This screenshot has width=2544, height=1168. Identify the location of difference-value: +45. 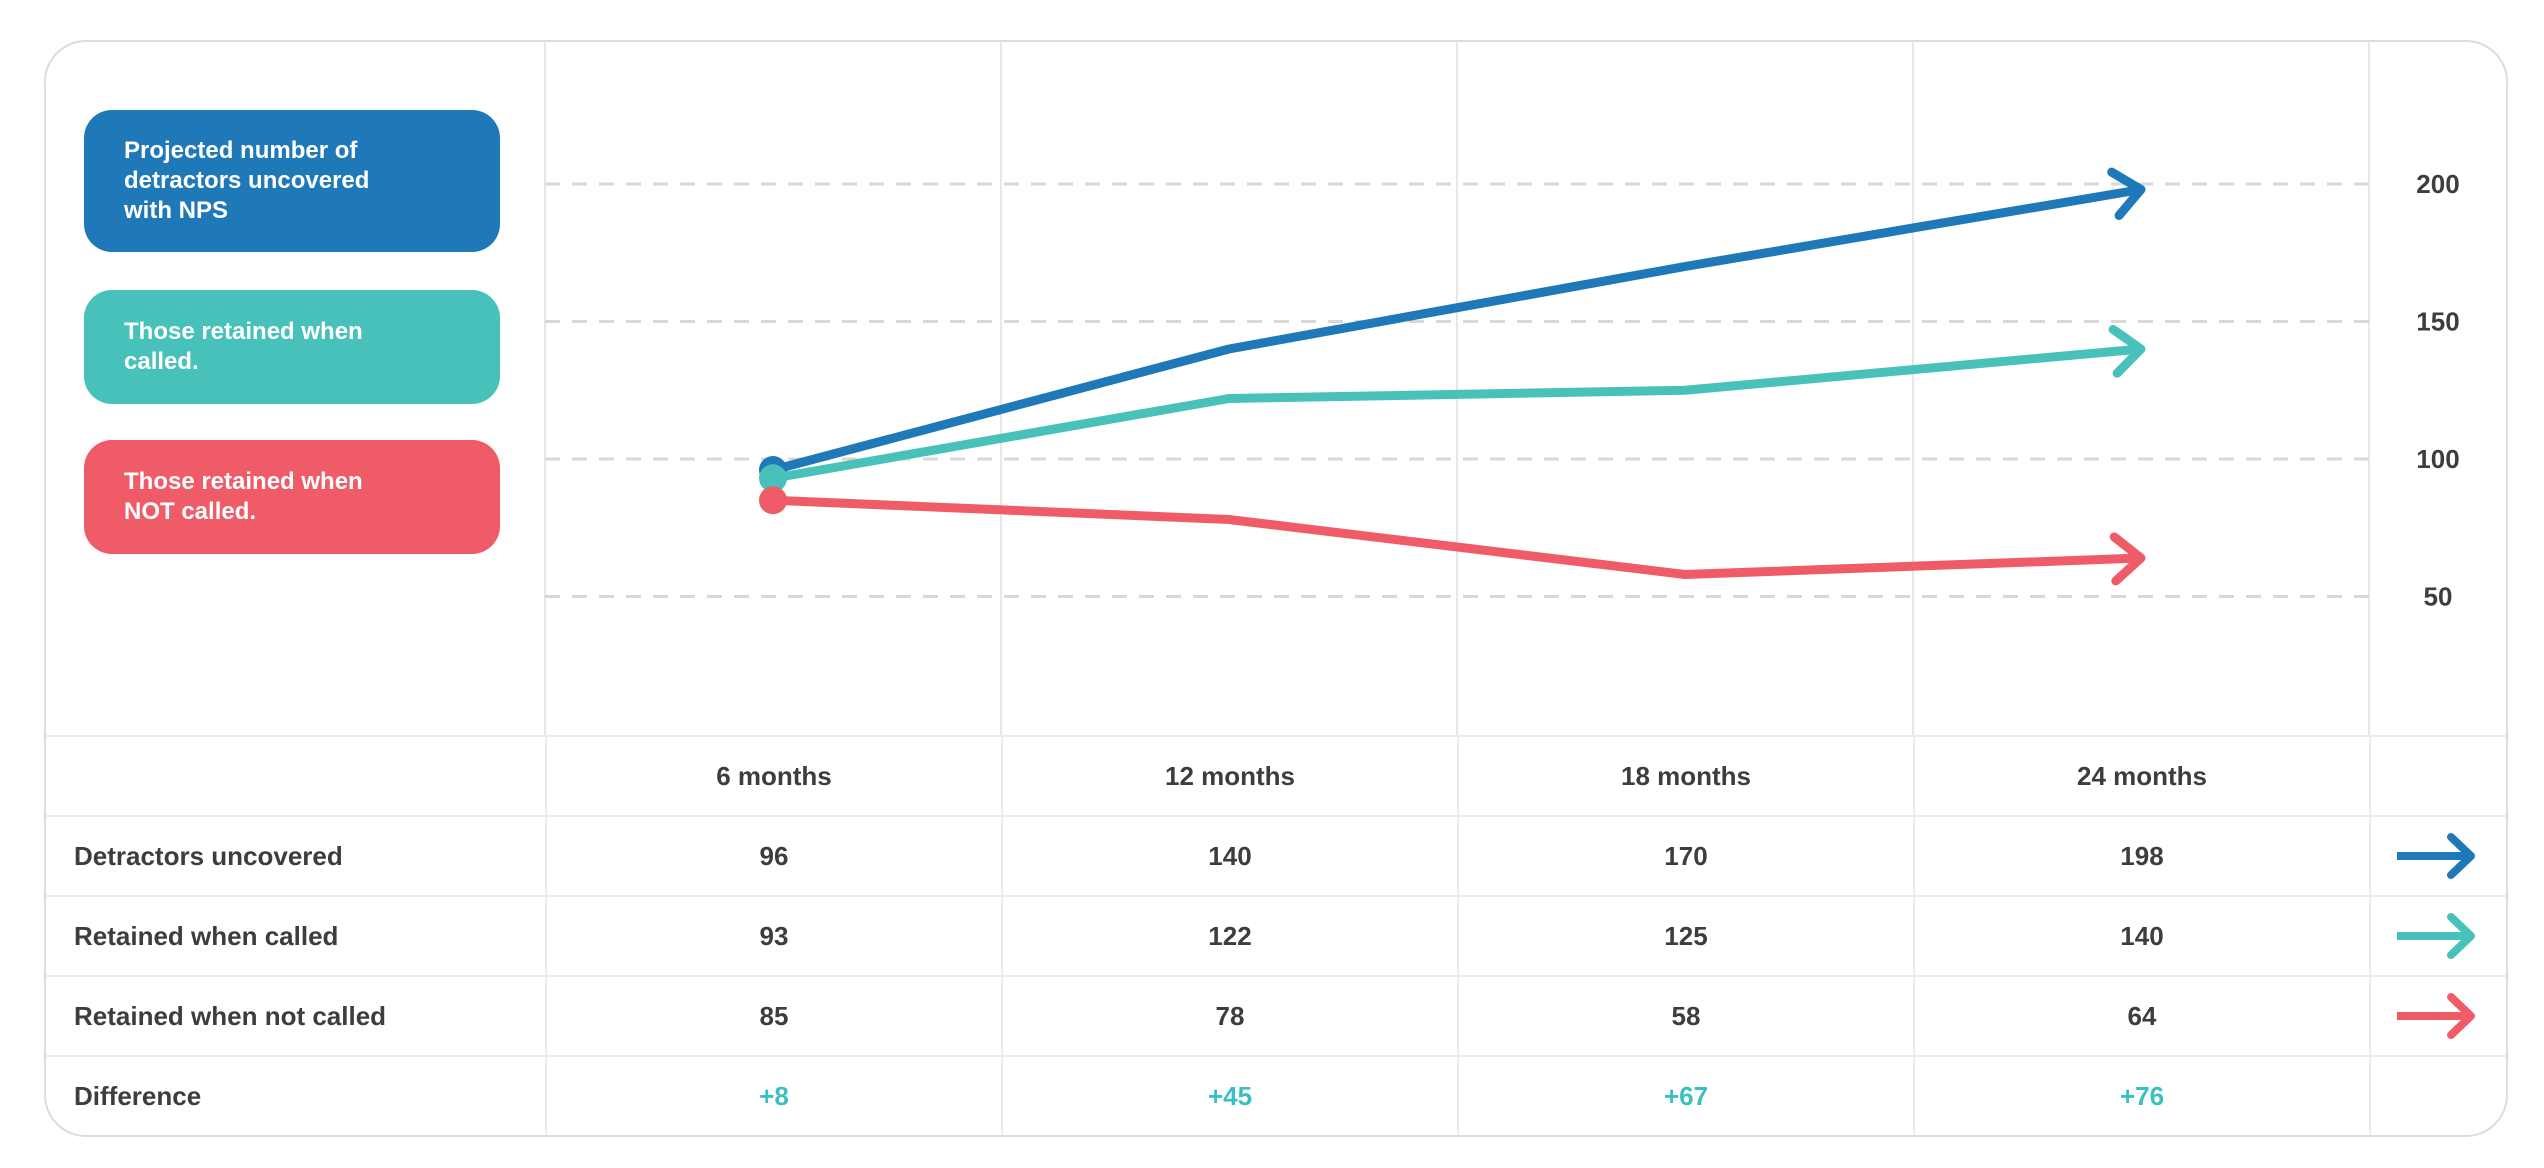
(1229, 1096).